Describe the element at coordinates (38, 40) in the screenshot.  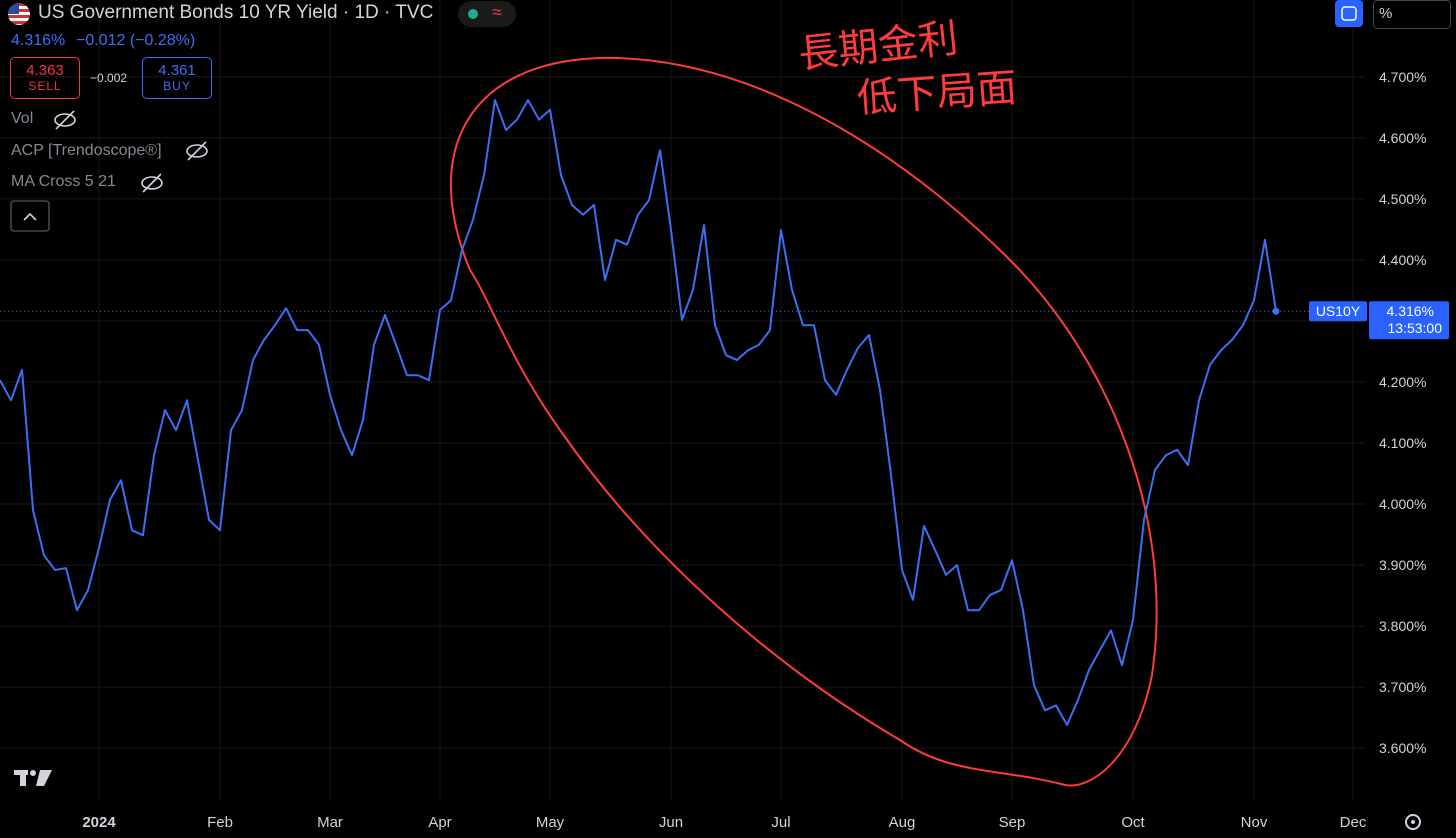
I see `last-price: 4.316%` at that location.